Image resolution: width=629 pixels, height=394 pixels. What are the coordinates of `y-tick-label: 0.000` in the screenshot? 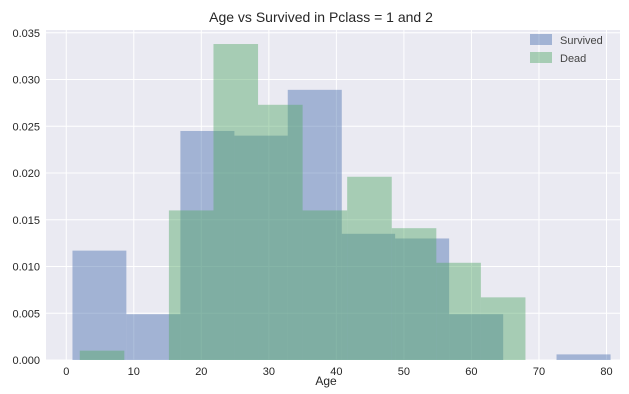 It's located at (26, 361).